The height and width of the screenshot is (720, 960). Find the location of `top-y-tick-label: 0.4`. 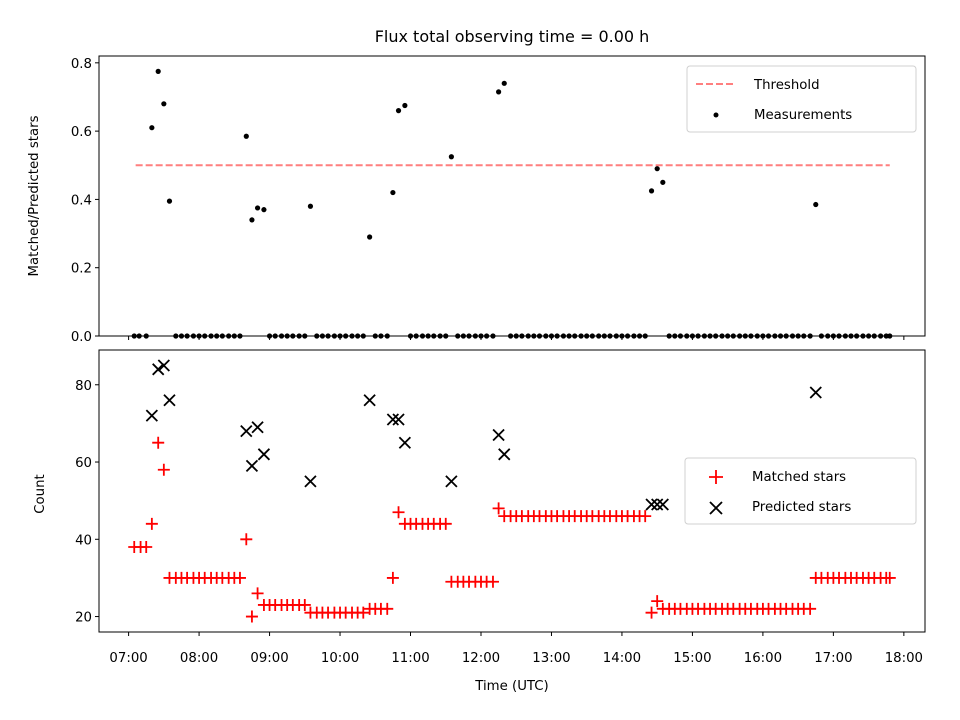

top-y-tick-label: 0.4 is located at coordinates (81, 200).